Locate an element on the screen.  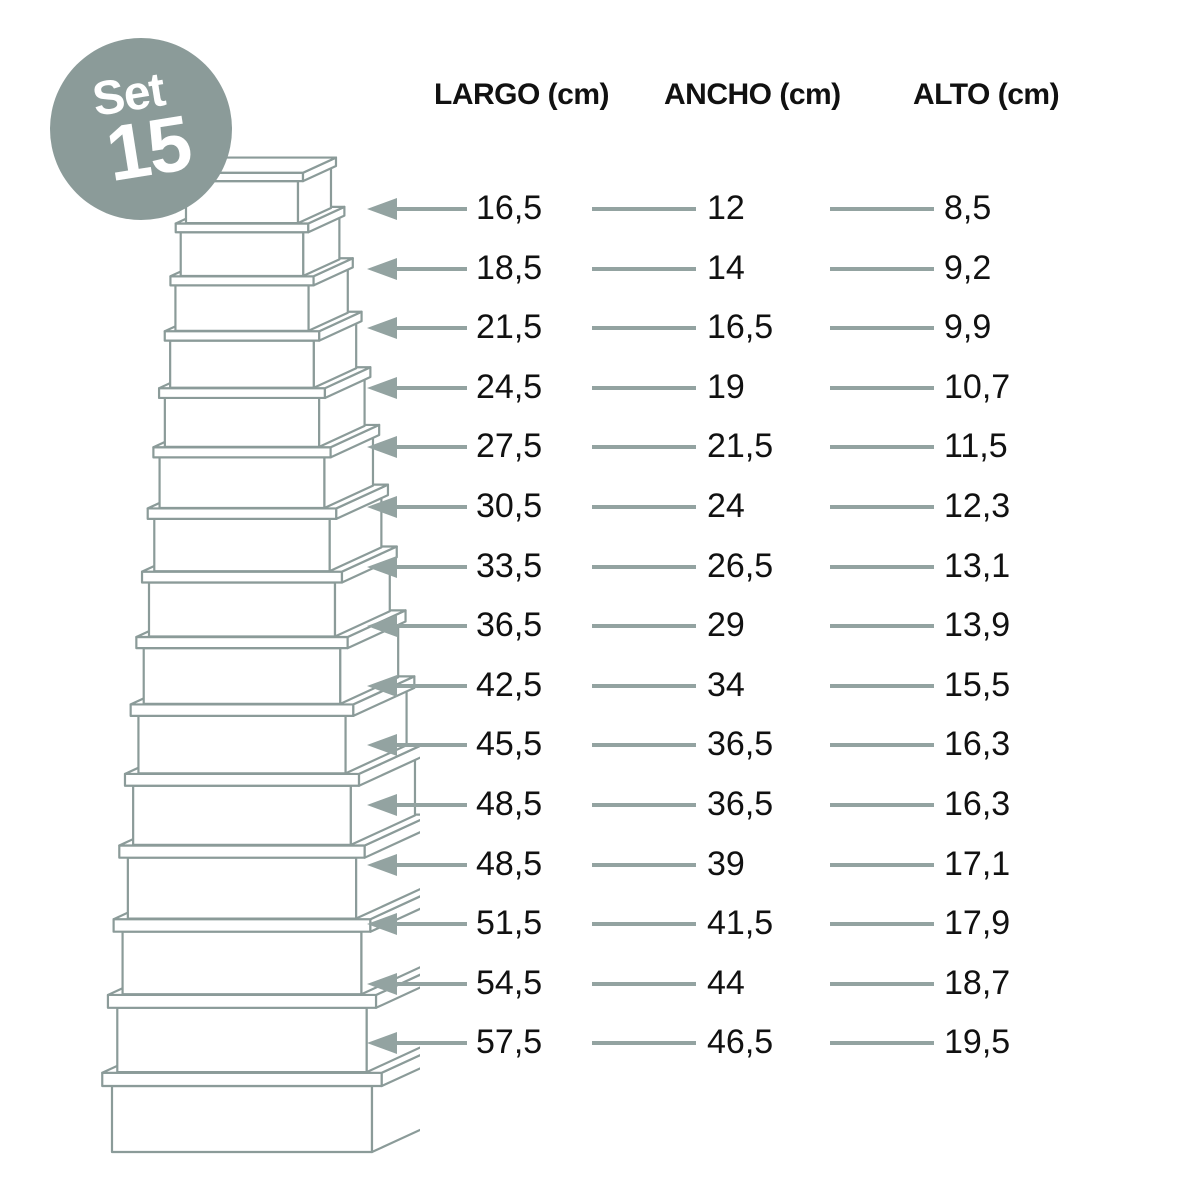
cell-alto: 9,9 is located at coordinates (968, 327).